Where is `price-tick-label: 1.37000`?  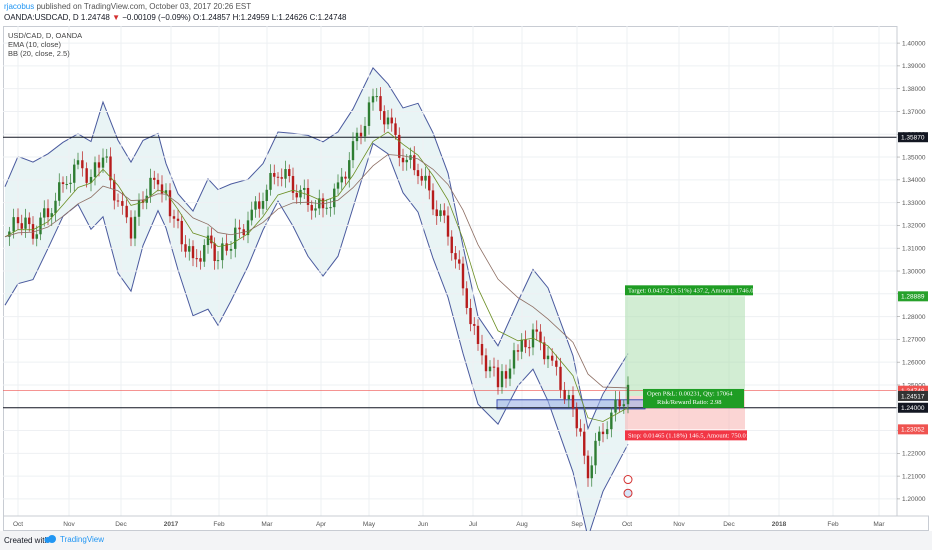
price-tick-label: 1.37000 is located at coordinates (914, 112).